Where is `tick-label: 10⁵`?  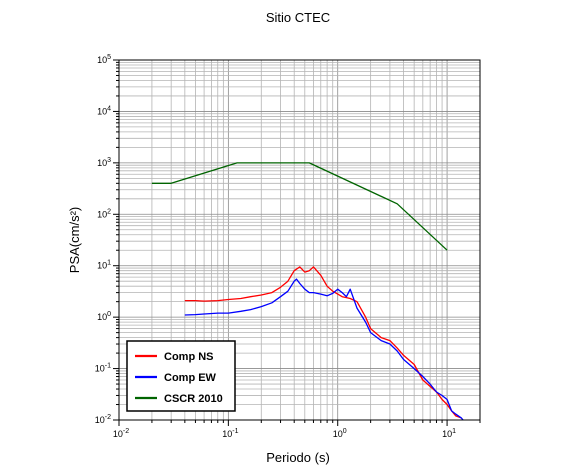
tick-label: 10⁵ is located at coordinates (104, 59).